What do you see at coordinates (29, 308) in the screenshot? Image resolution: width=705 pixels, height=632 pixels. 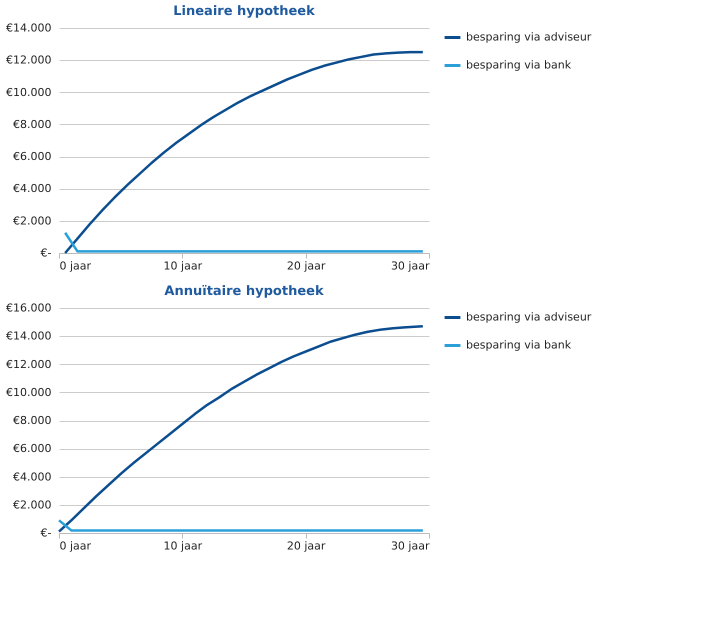 I see `y-tick-label: €16.000` at bounding box center [29, 308].